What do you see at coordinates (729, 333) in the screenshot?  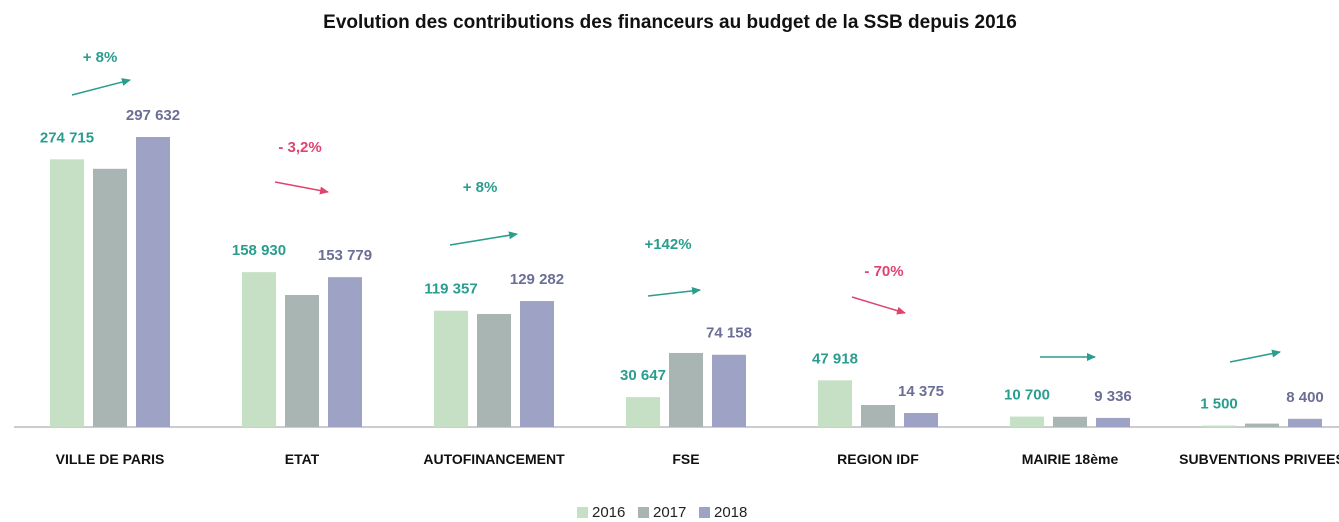 I see `data-label: 74 158` at bounding box center [729, 333].